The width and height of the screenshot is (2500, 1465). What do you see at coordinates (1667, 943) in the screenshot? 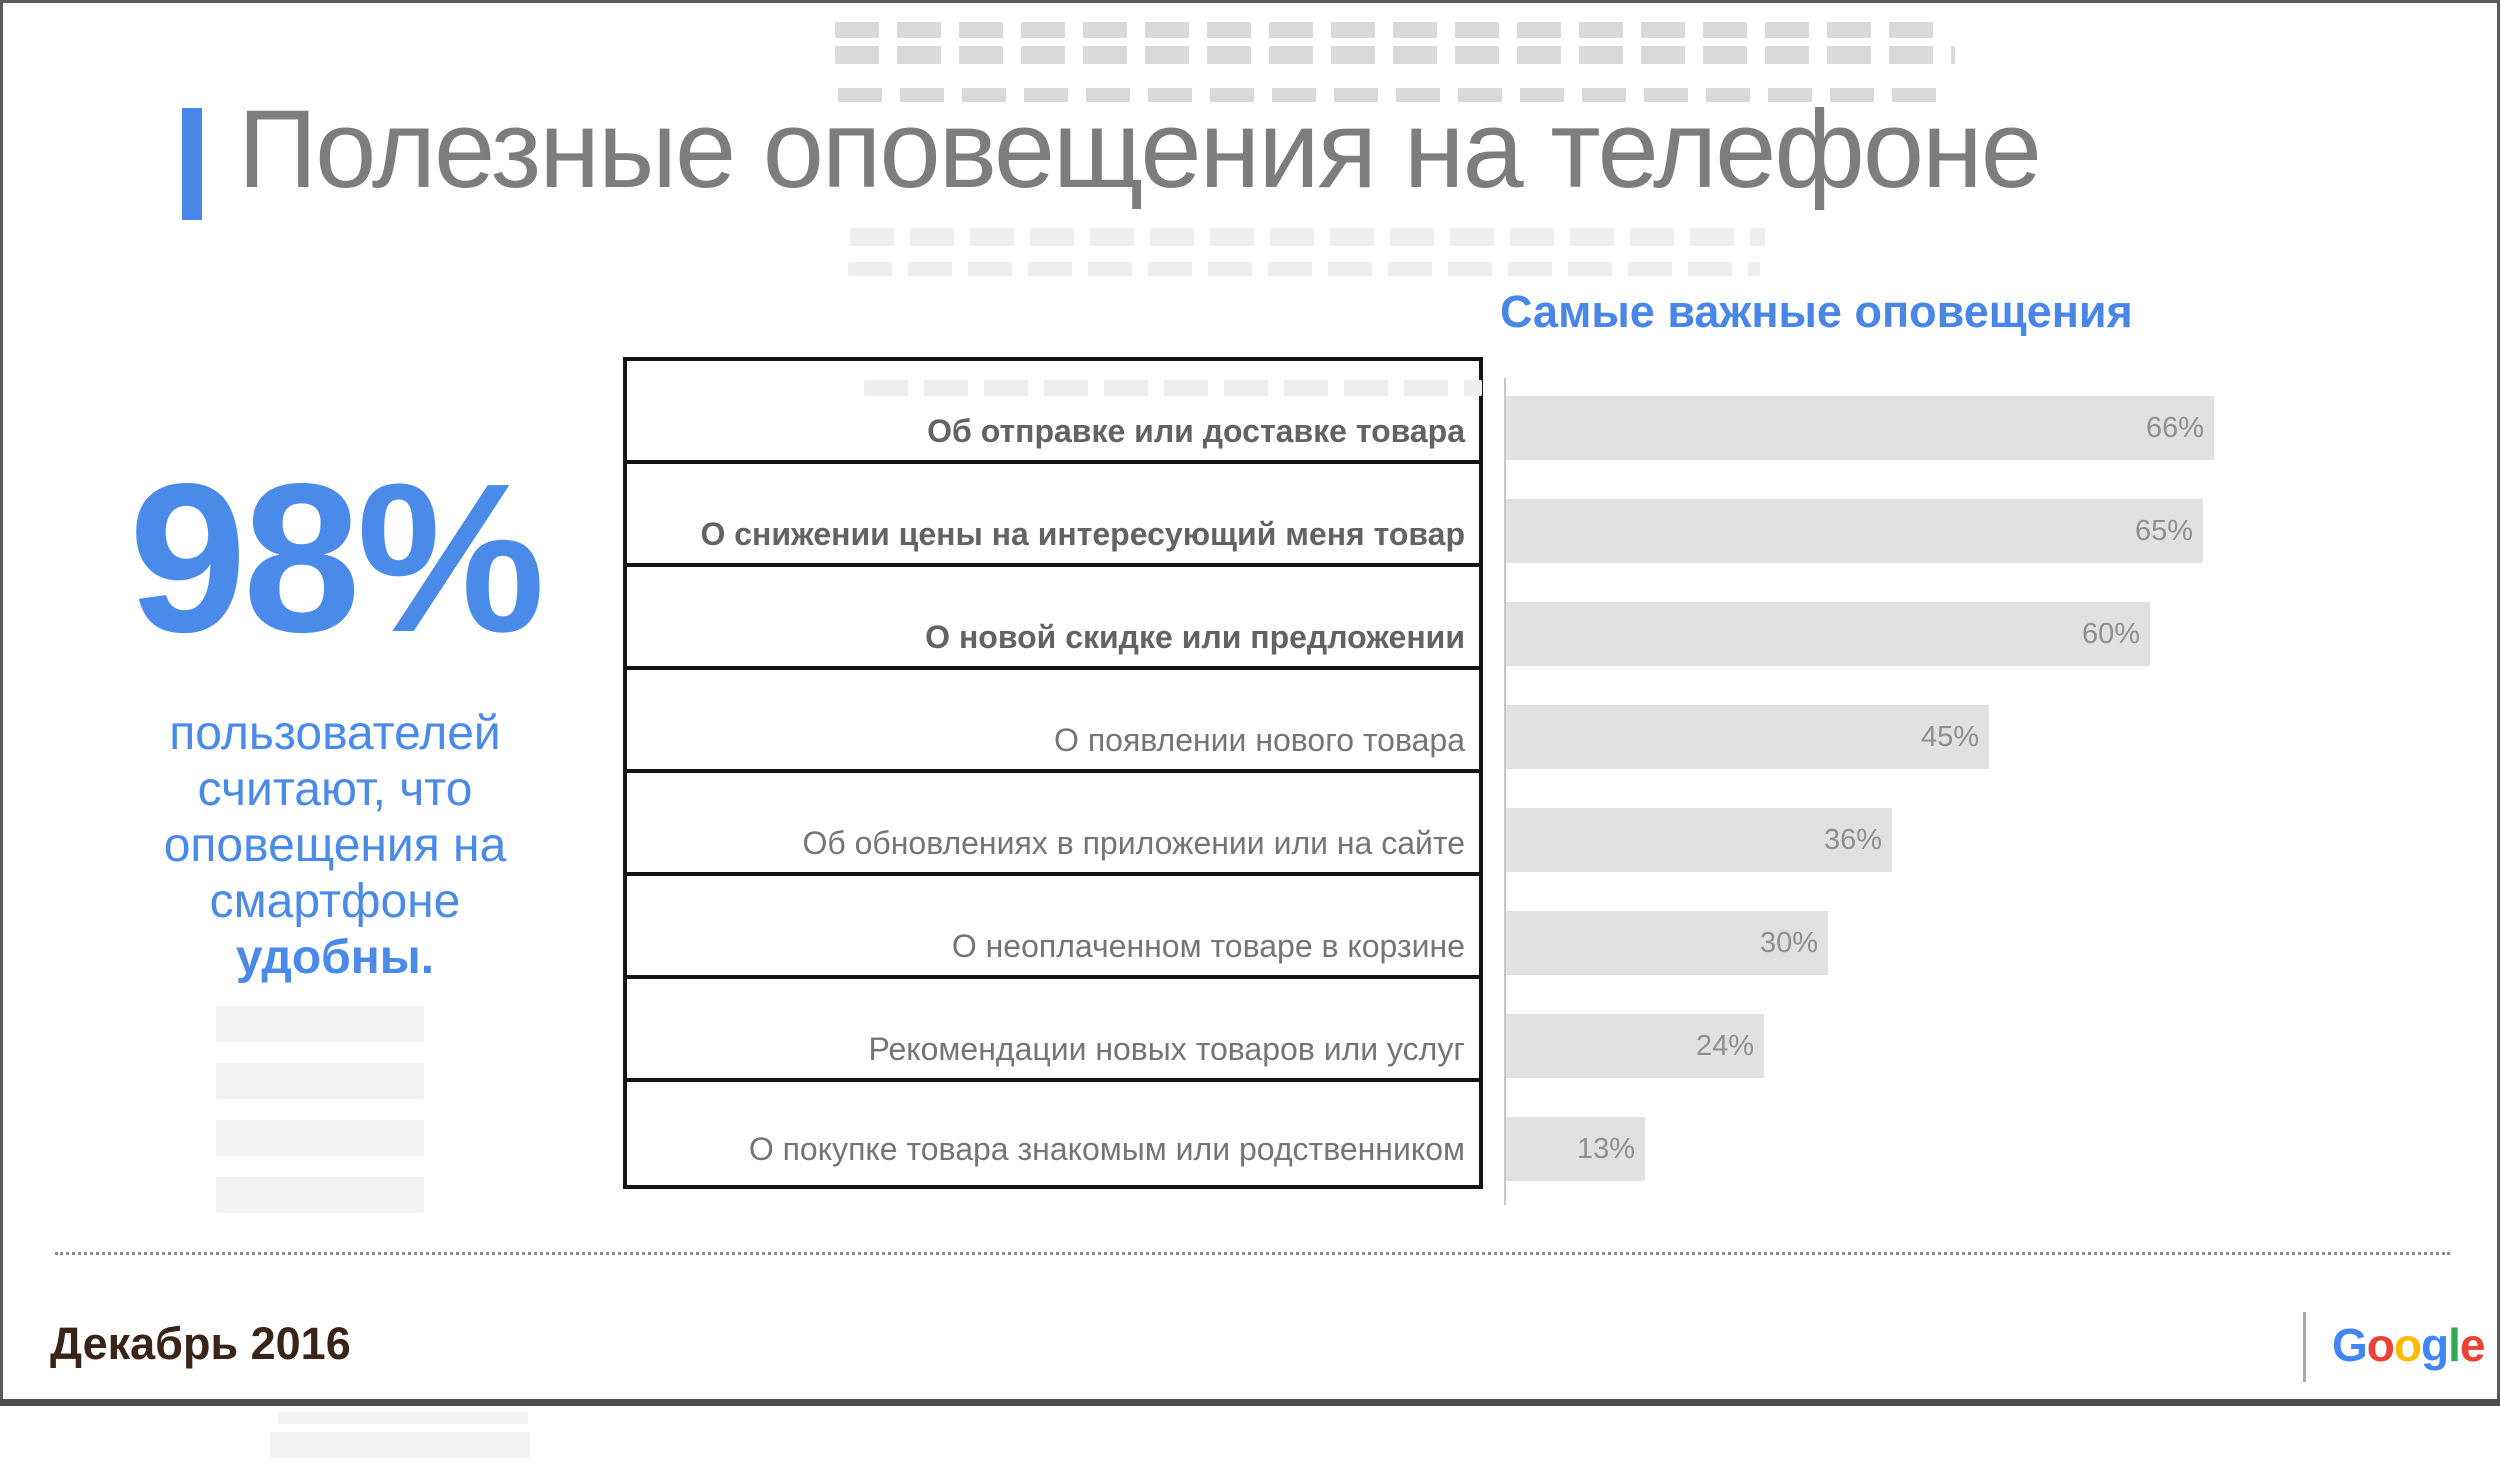
I see `chart-bar: 30%` at bounding box center [1667, 943].